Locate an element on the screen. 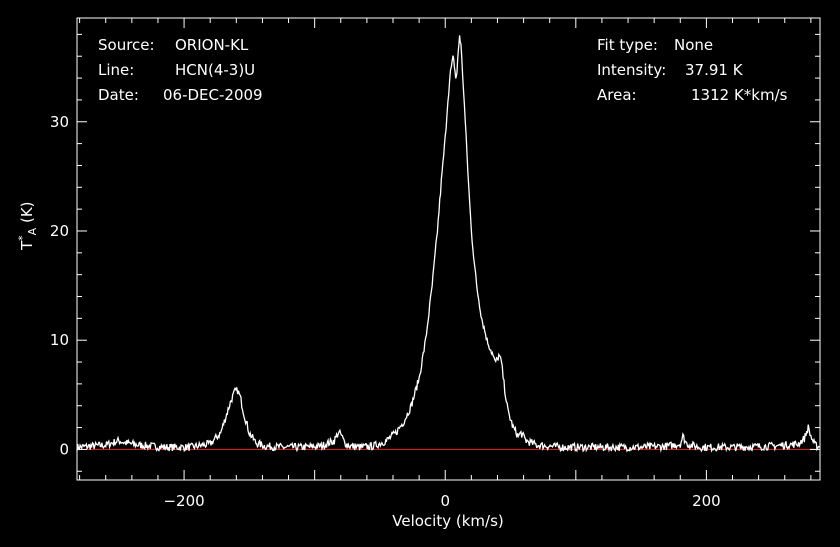 This screenshot has width=840, height=547. intensity-label: Intensity: is located at coordinates (632, 70).